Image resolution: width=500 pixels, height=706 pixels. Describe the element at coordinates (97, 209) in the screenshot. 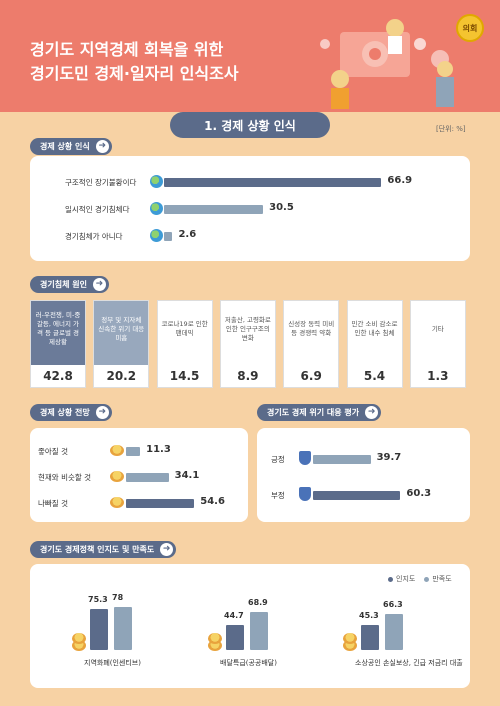

I see `bar-label: 일시적인 경기침체다` at that location.